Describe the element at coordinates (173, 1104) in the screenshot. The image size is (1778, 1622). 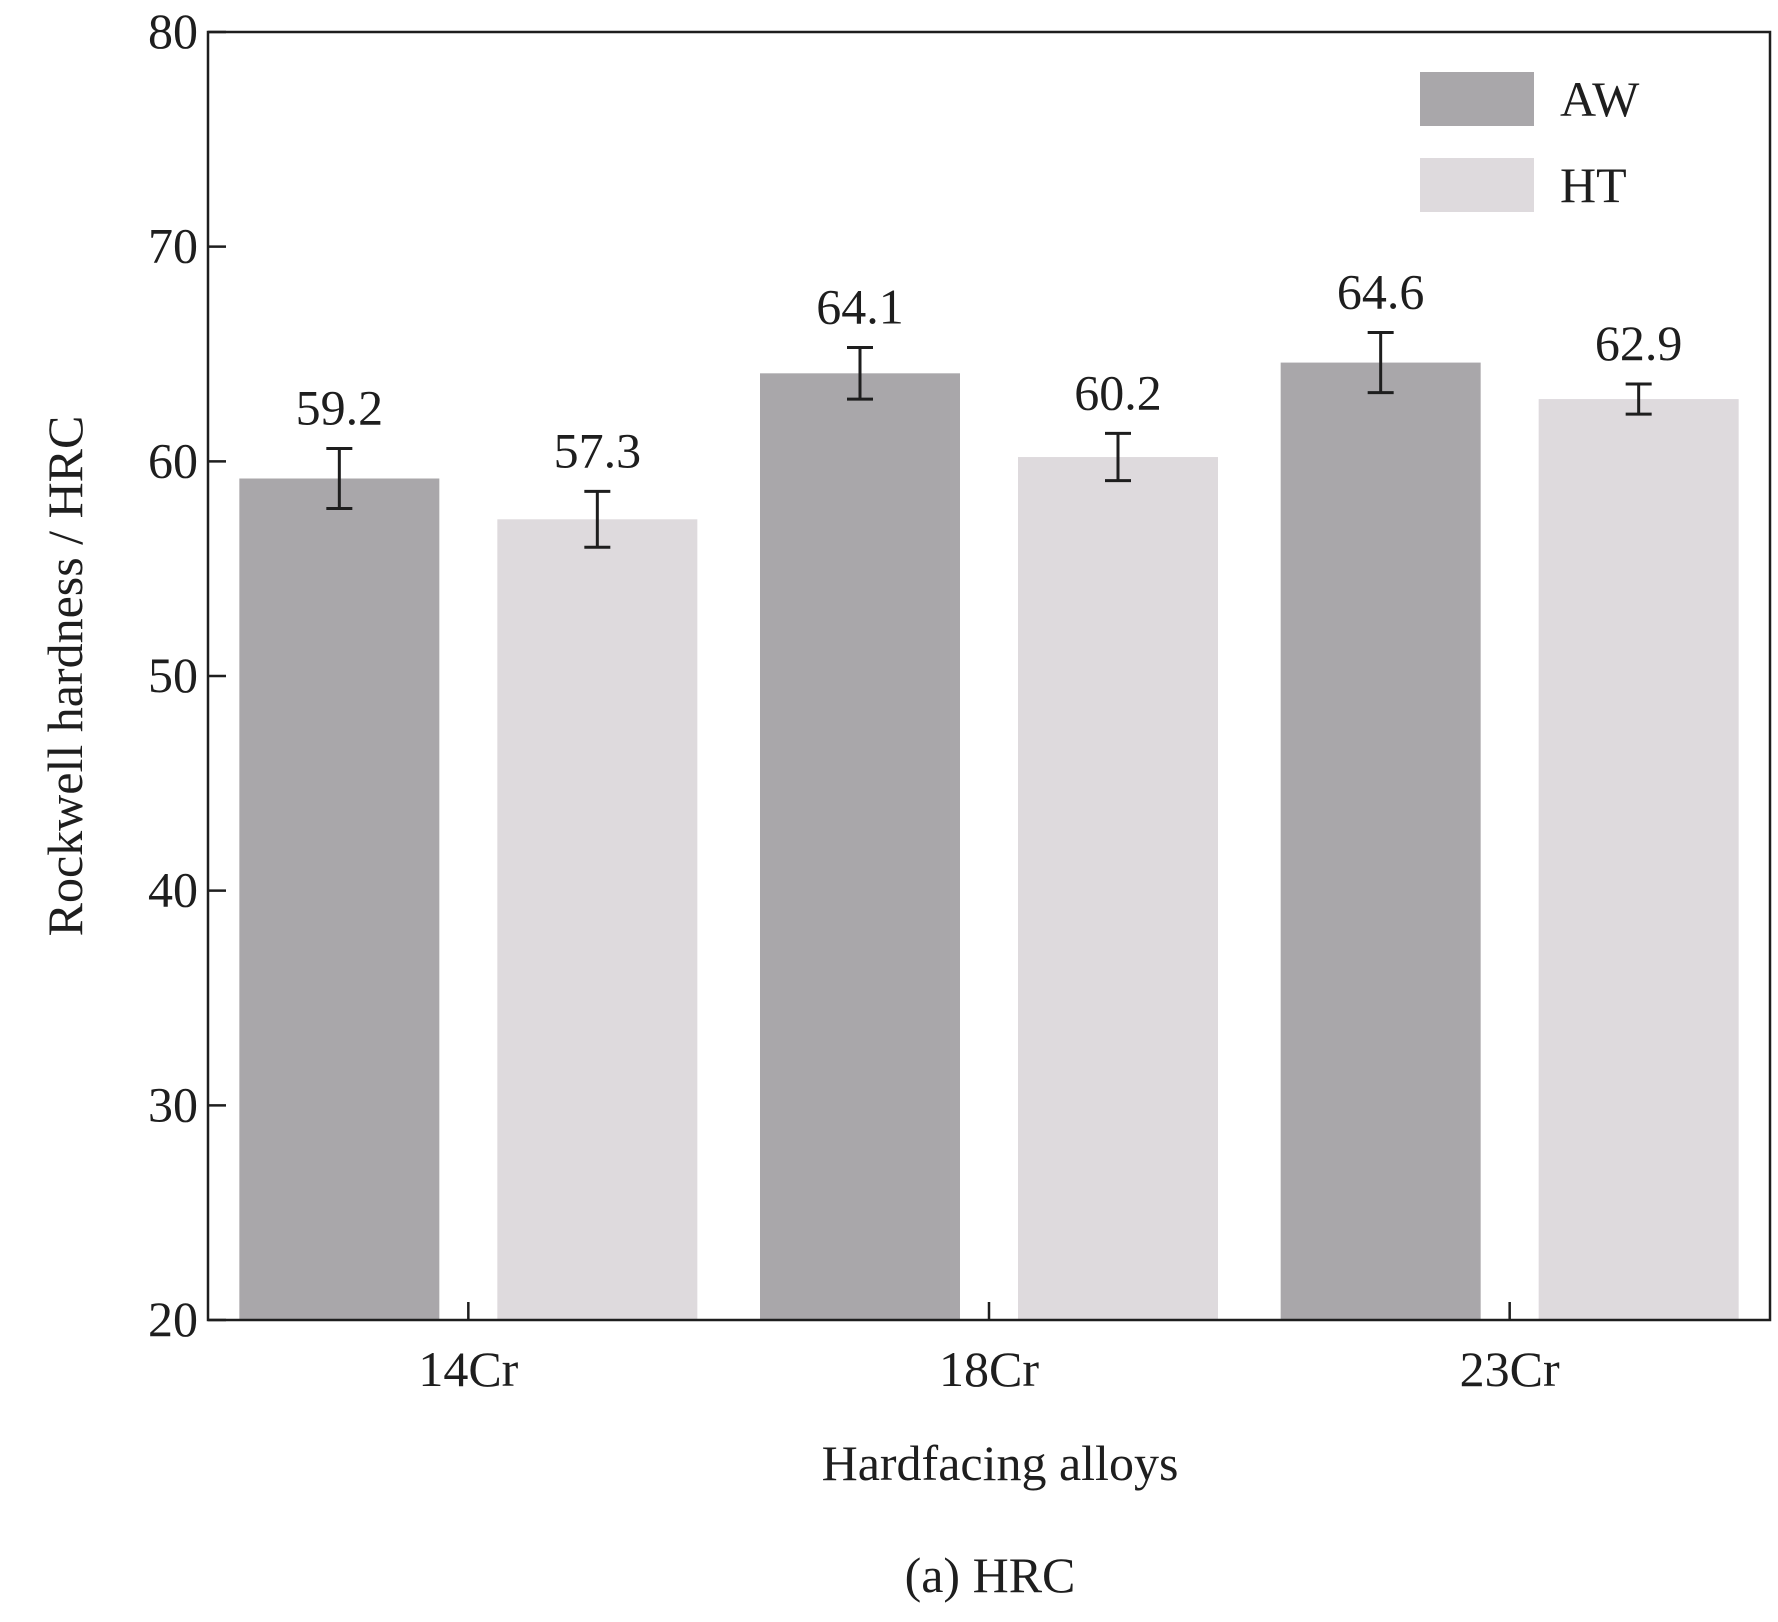
I see `y-tick-label-30: 30` at that location.